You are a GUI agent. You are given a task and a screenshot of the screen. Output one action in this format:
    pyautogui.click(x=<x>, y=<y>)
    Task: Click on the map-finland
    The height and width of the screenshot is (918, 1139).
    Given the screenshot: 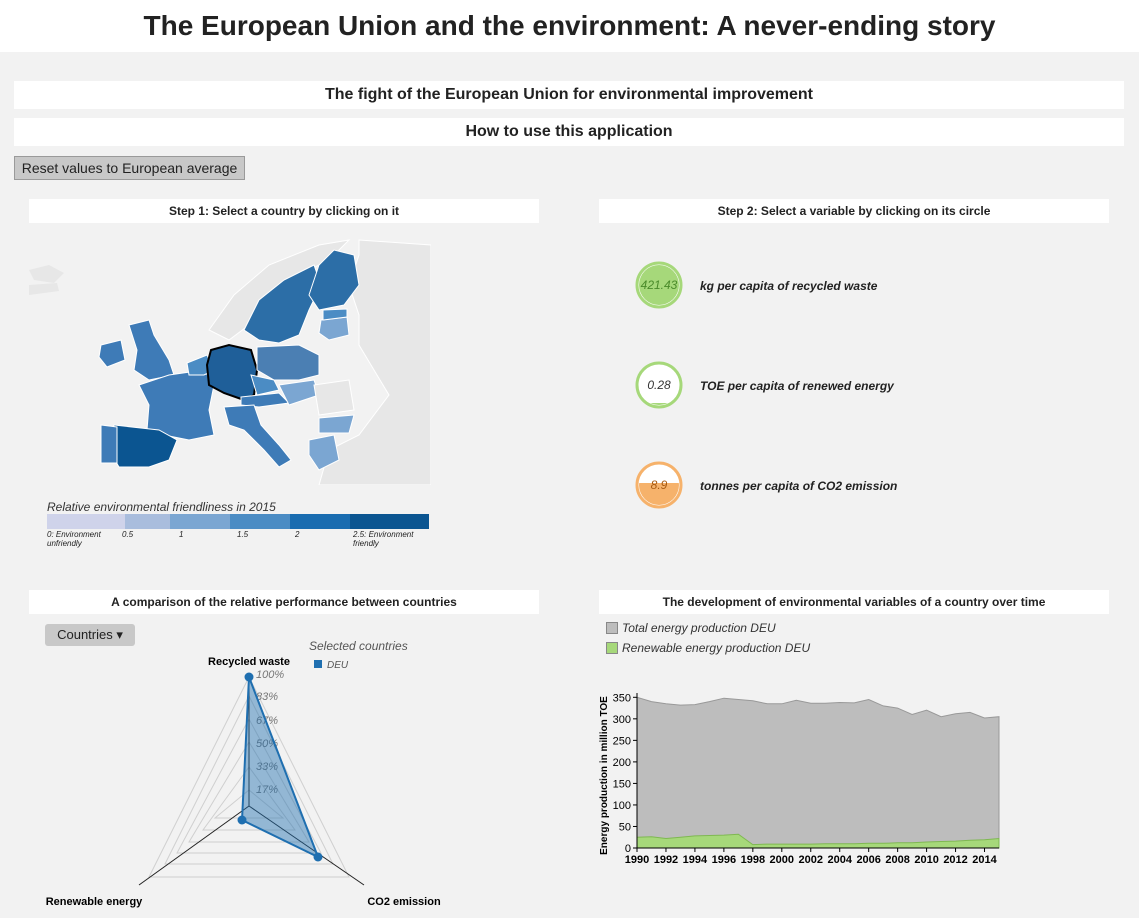 What is the action you would take?
    pyautogui.click(x=334, y=280)
    